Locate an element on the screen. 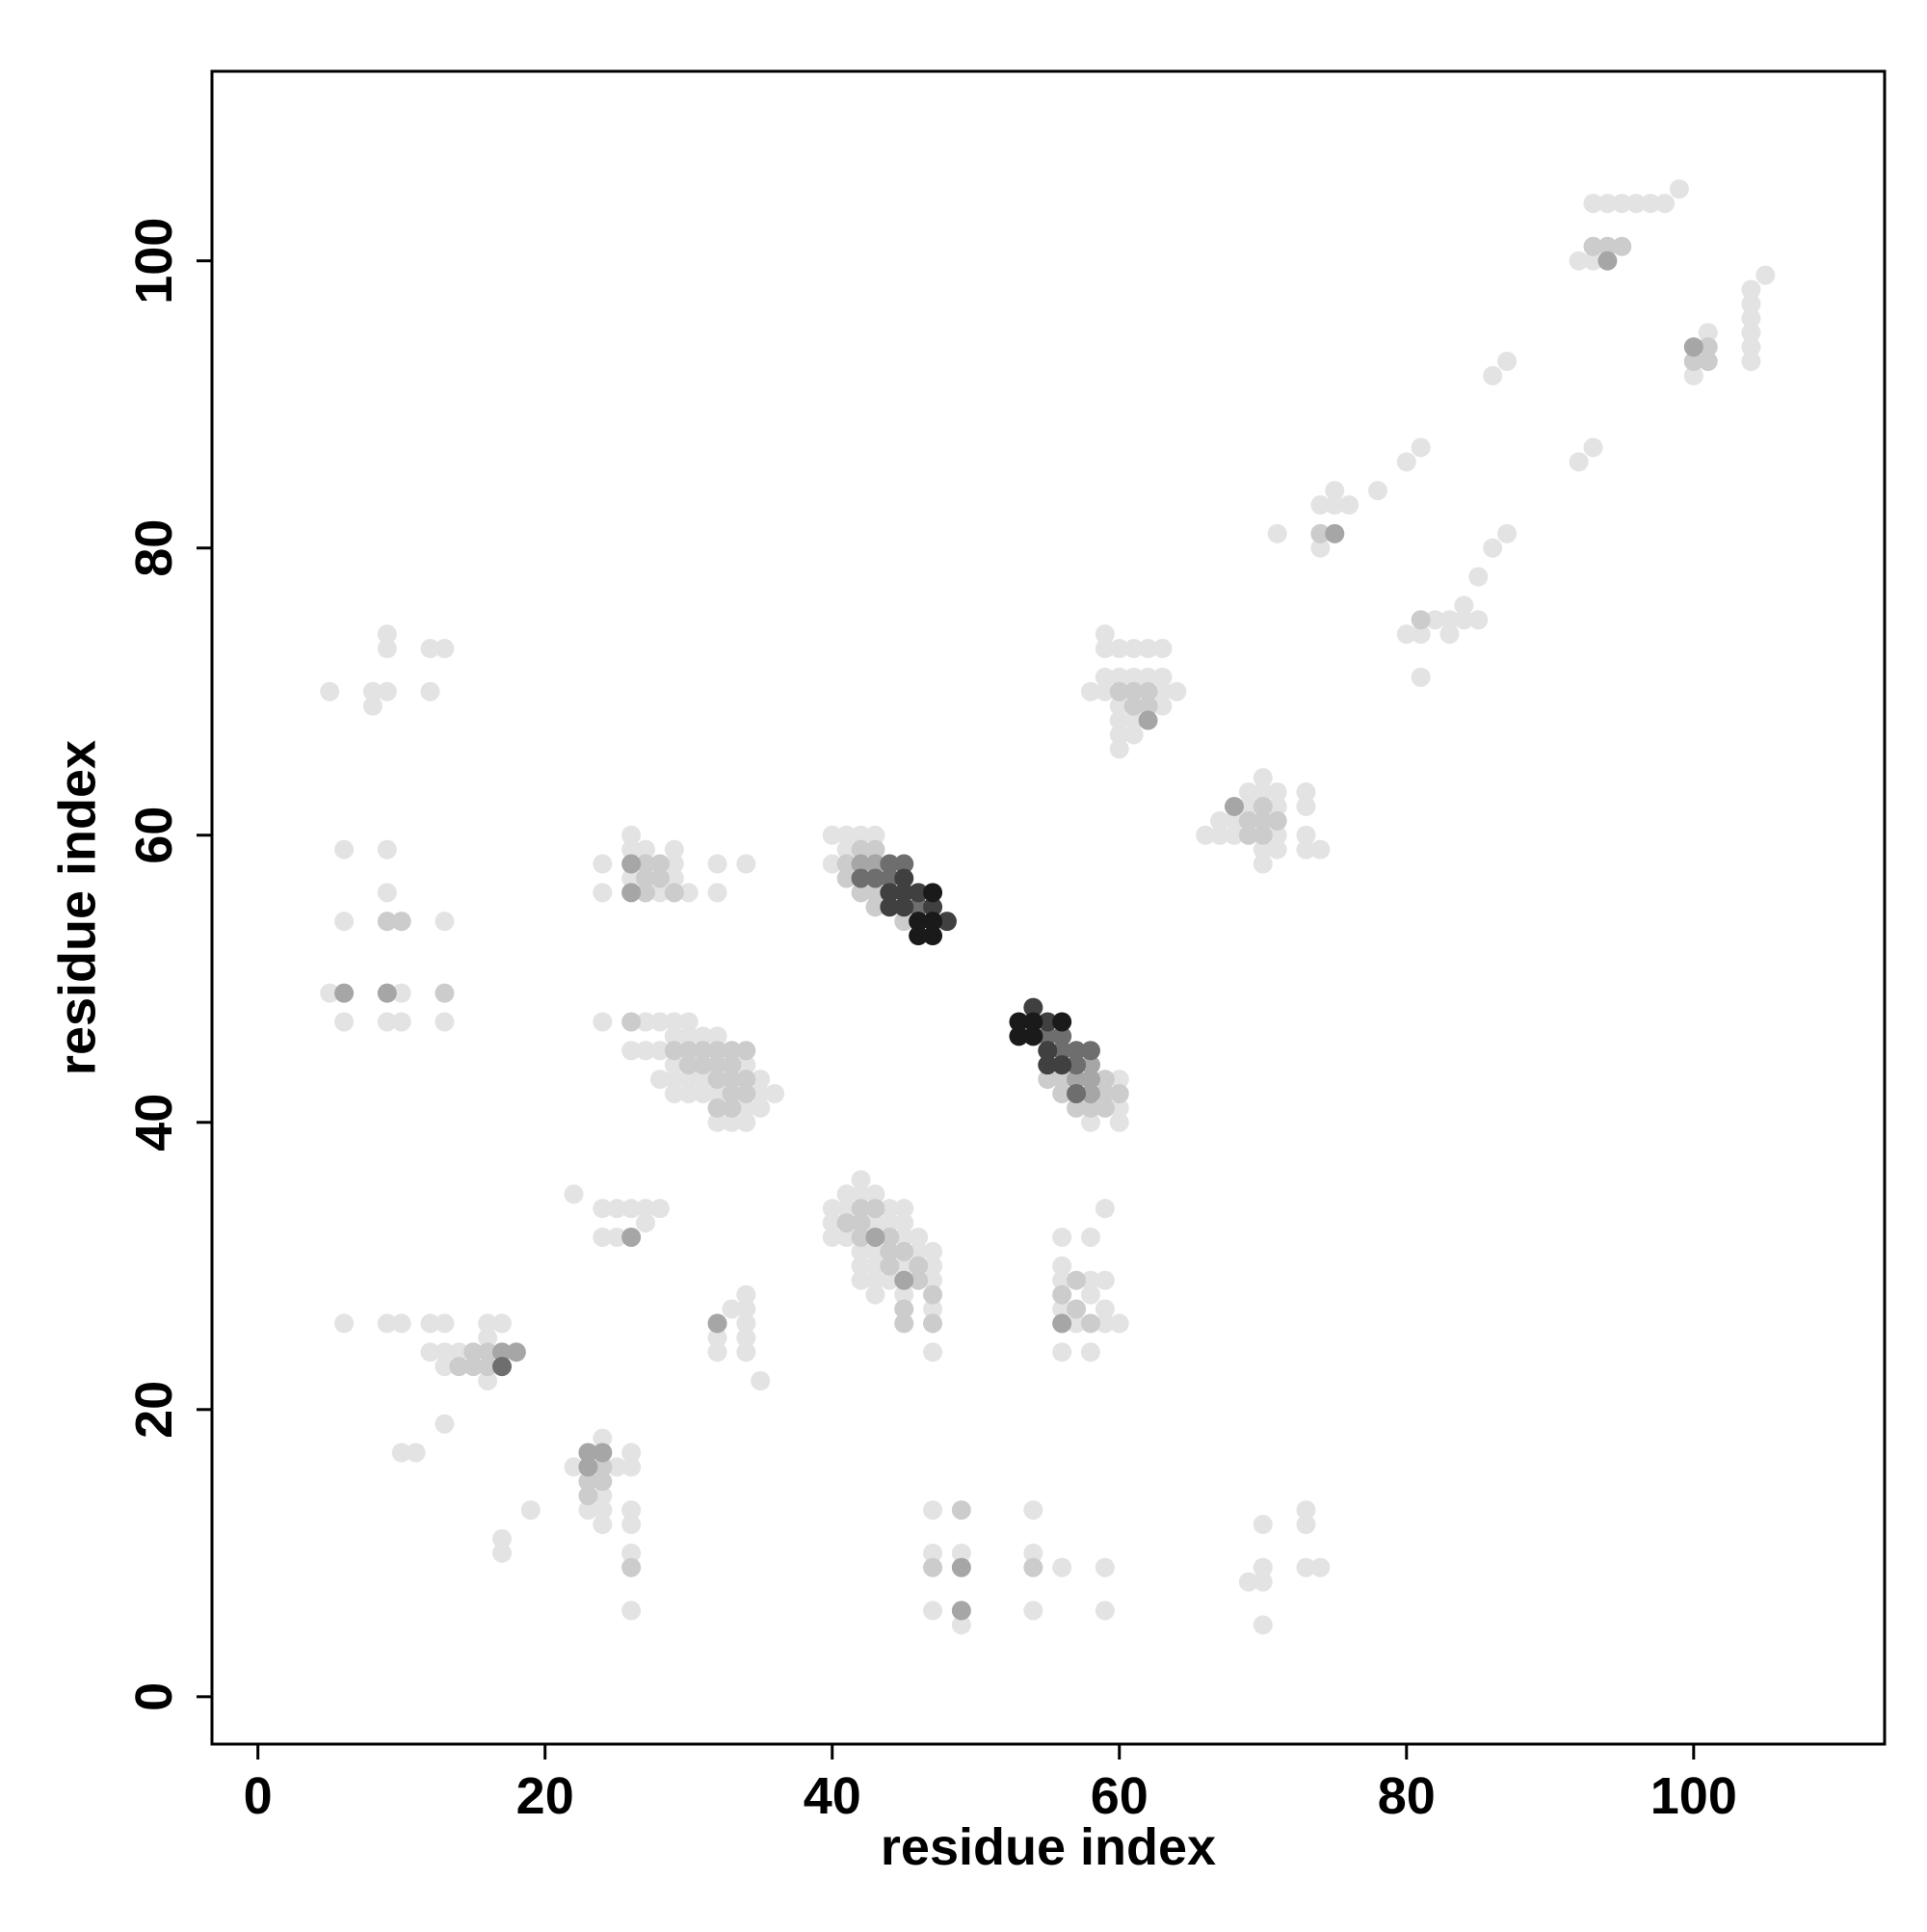 This screenshot has height=1932, width=1927. x-axis-title: residue index is located at coordinates (1048, 1847).